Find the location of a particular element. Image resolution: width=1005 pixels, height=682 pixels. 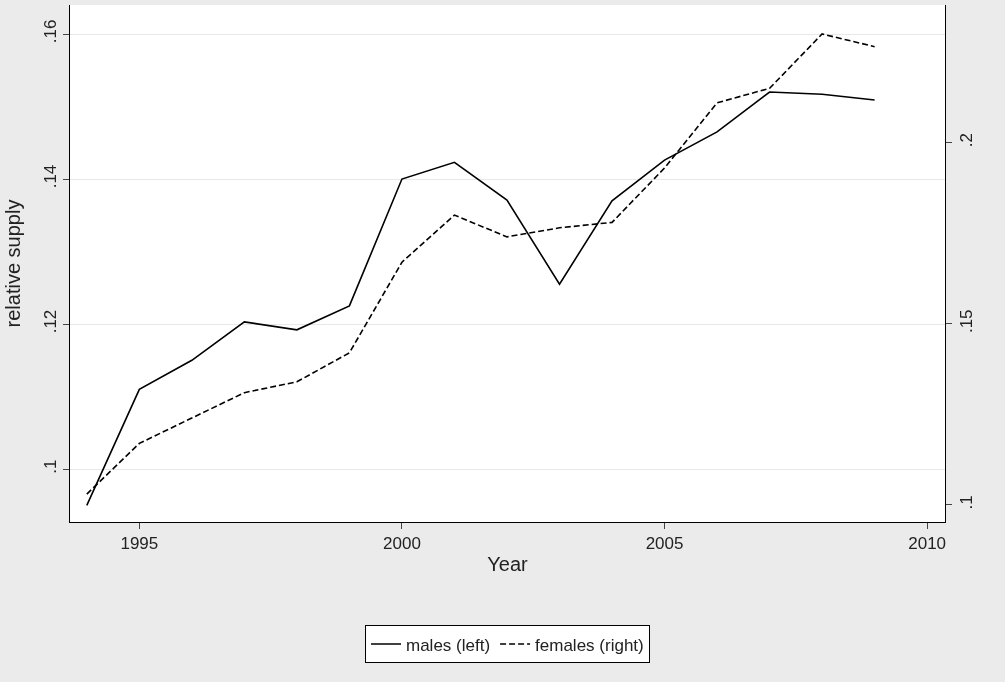

y-axis-title: relative supply is located at coordinates (13, 263).